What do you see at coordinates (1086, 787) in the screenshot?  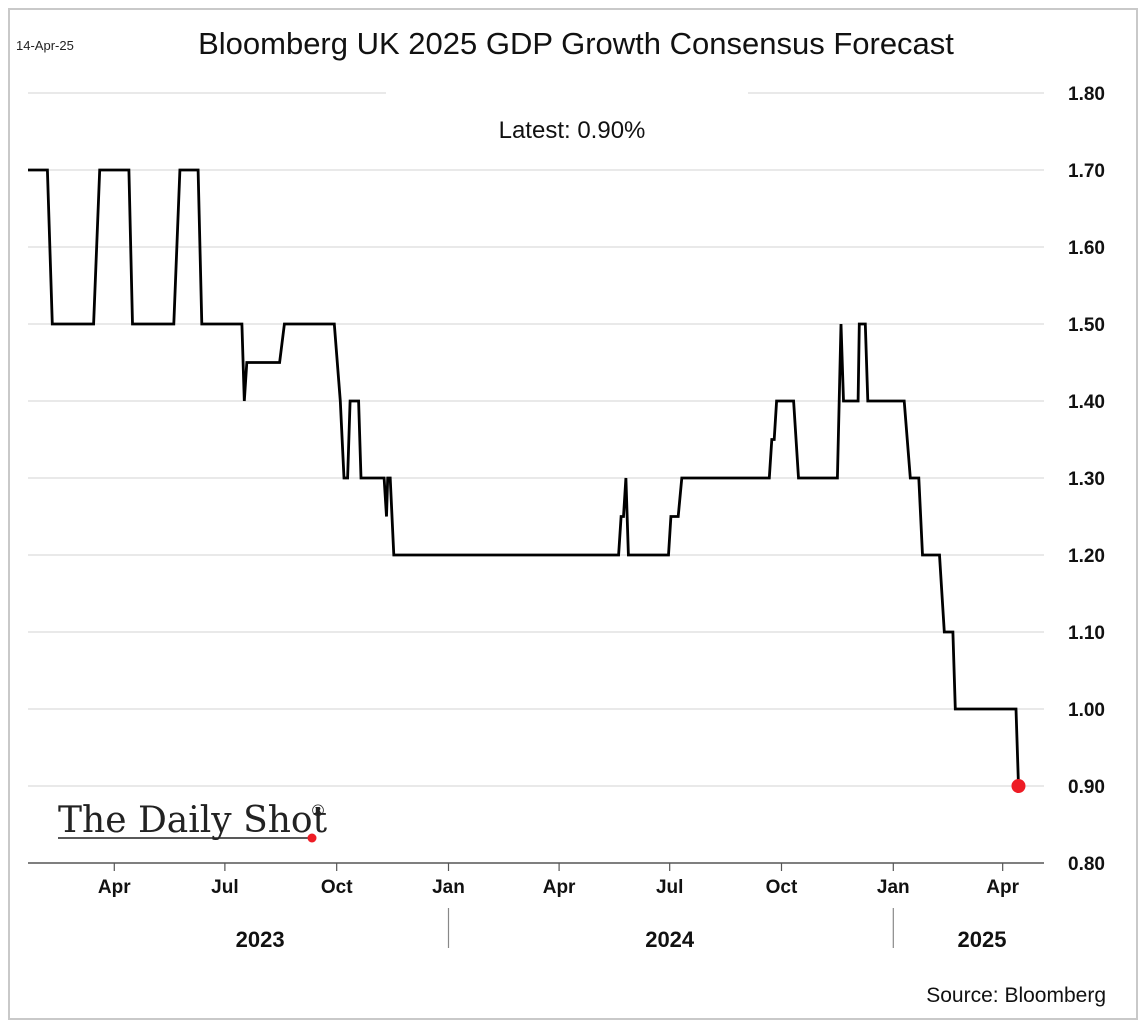 I see `y-tick-label: 0.90` at bounding box center [1086, 787].